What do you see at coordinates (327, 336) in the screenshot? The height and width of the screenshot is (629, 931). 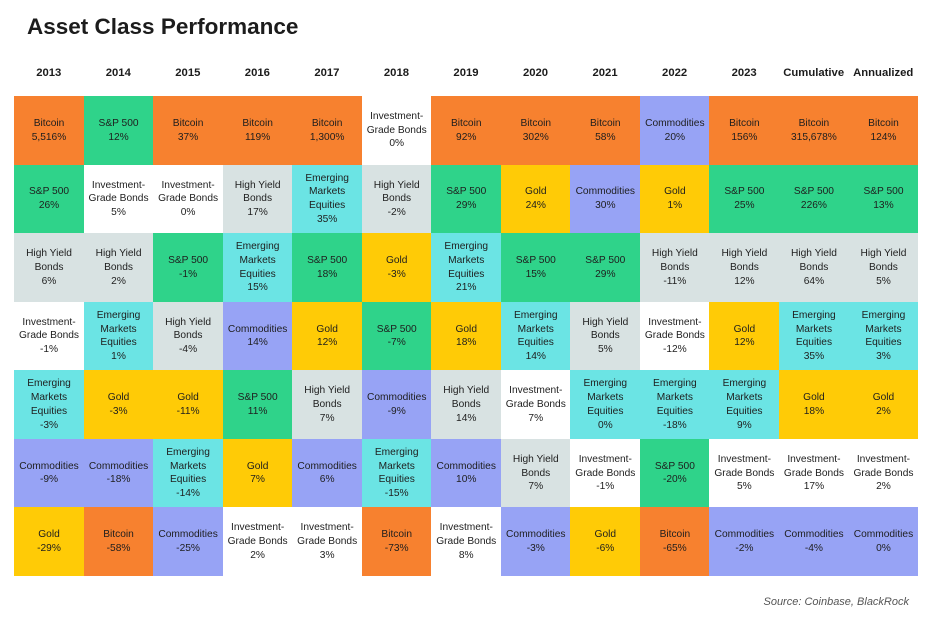 I see `cell-gold: Gold 12%` at bounding box center [327, 336].